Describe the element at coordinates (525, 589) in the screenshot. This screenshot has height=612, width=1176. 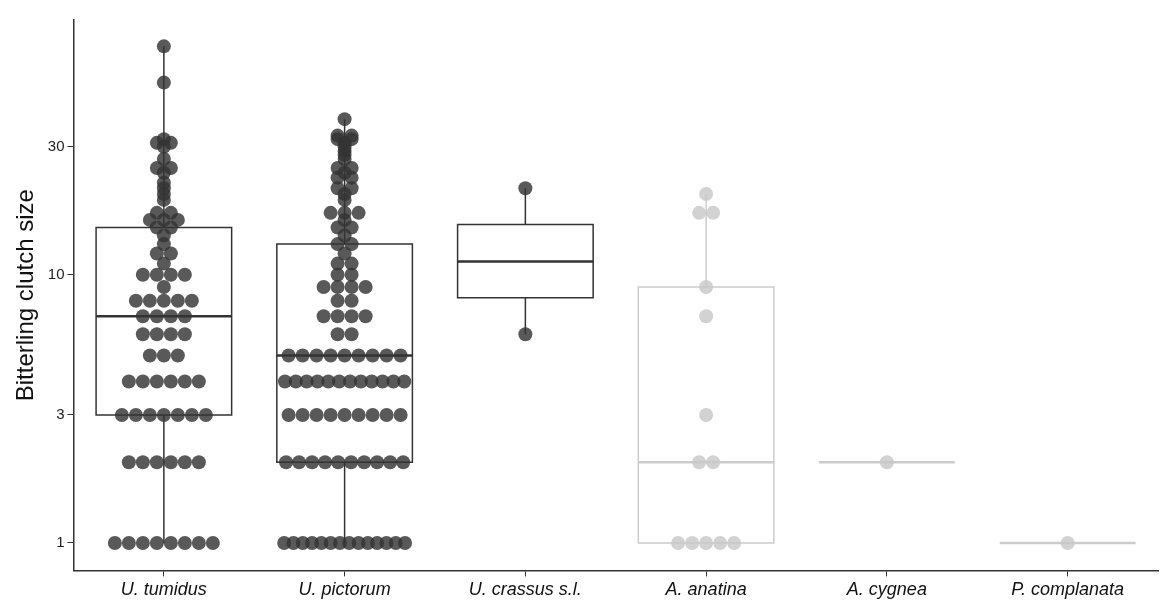
I see `x-tick-label: U. crassus s.l.` at that location.